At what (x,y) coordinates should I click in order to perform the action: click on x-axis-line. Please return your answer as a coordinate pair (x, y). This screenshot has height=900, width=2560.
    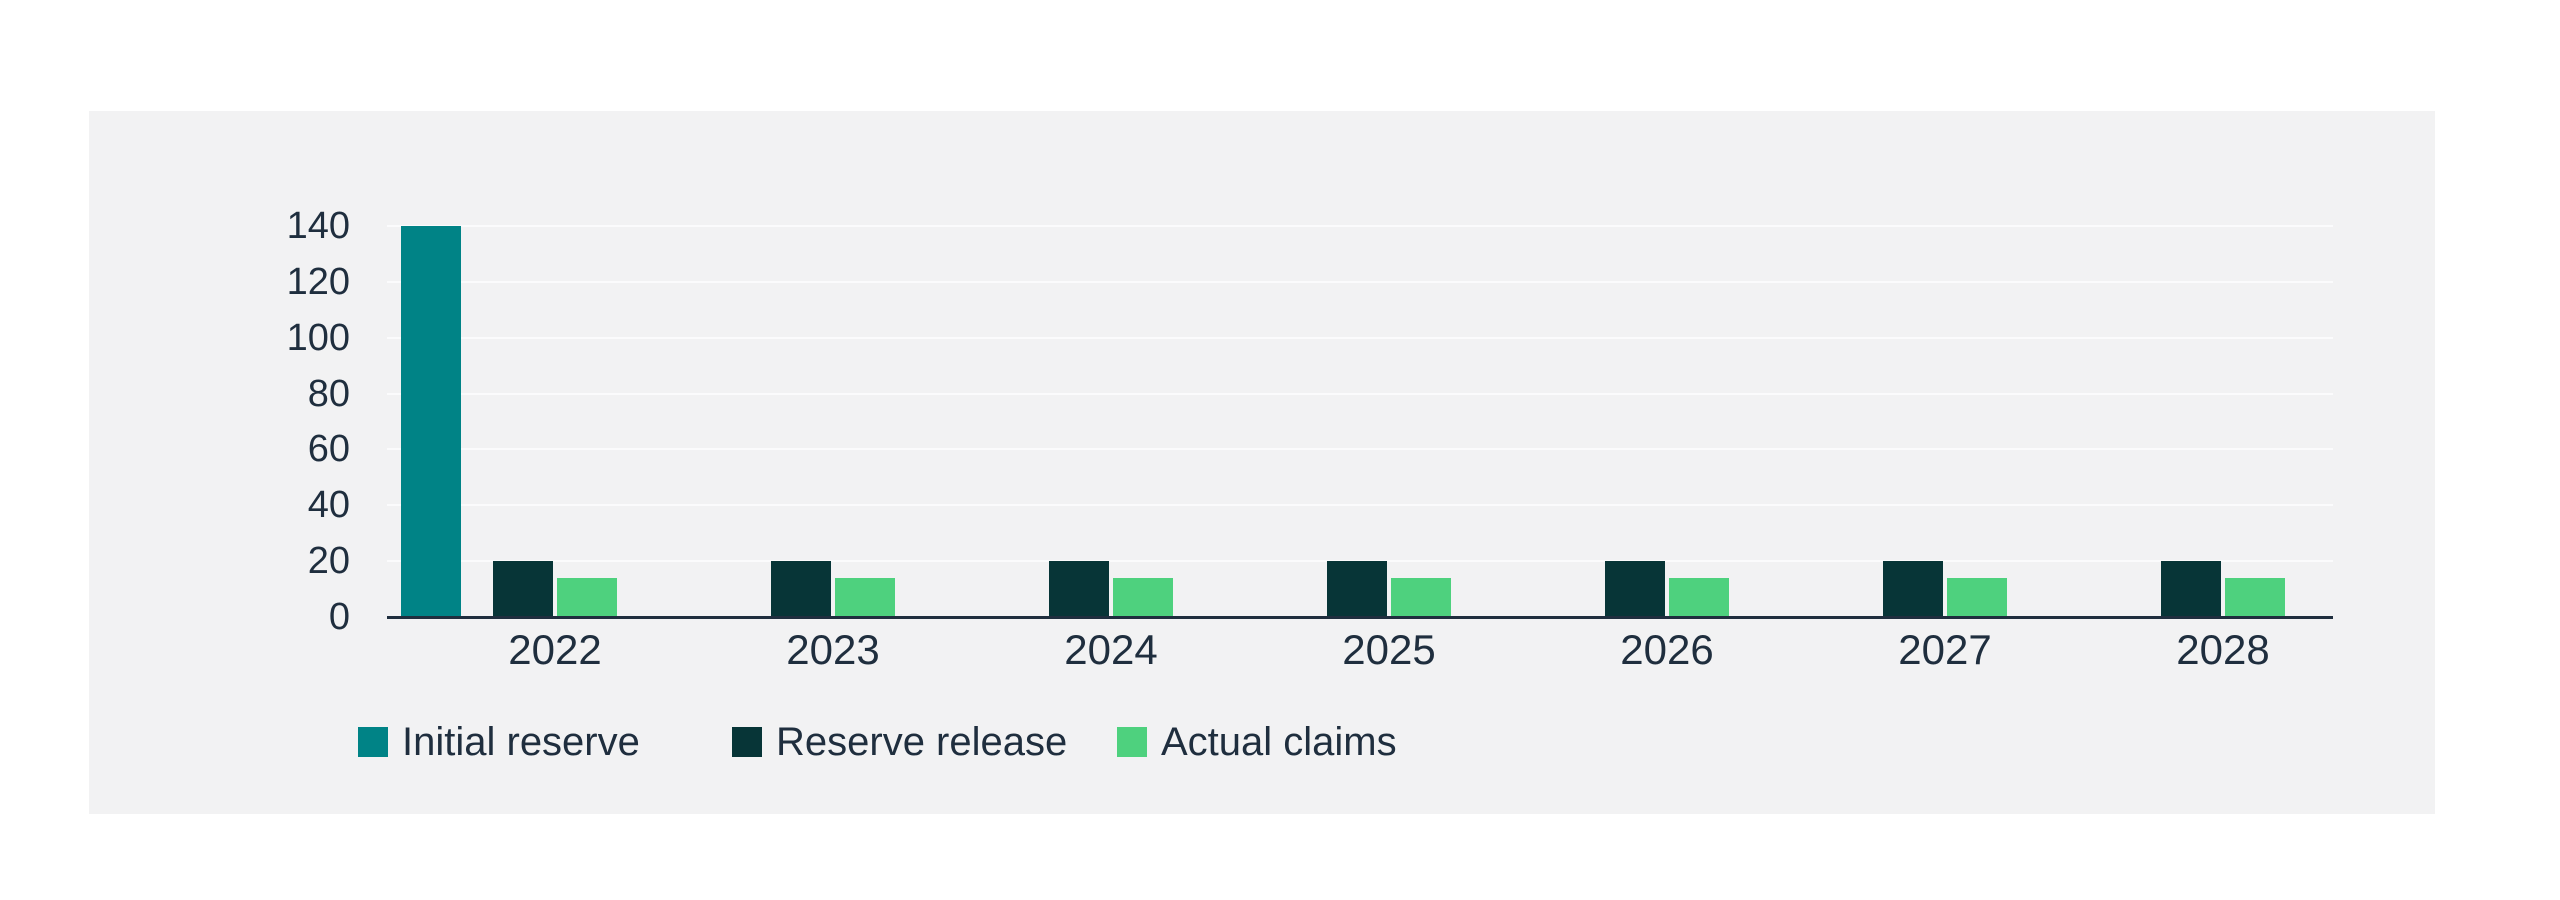
    Looking at the image, I should click on (1360, 617).